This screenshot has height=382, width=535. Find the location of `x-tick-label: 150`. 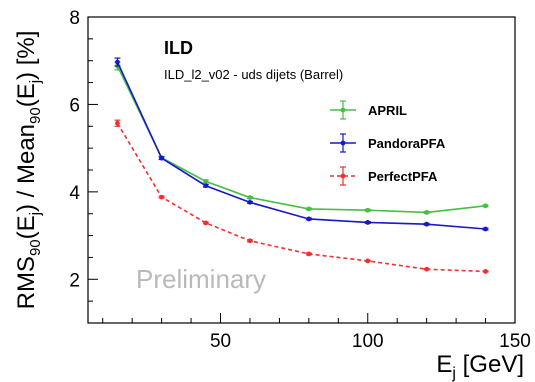

x-tick-label: 150 is located at coordinates (515, 341).